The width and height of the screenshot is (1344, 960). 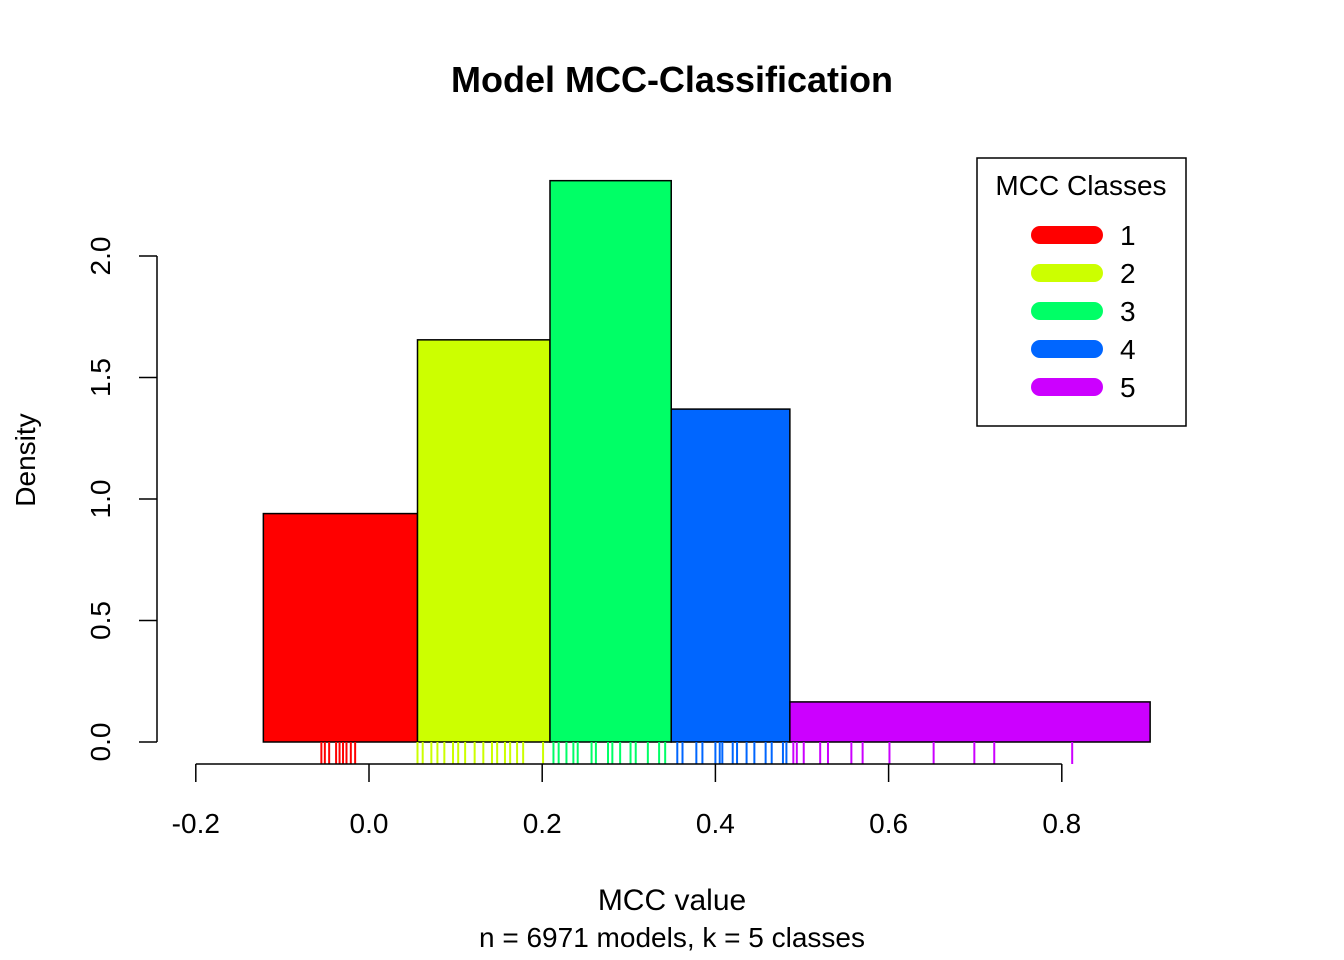 What do you see at coordinates (1128, 387) in the screenshot?
I see `legend-label: 5` at bounding box center [1128, 387].